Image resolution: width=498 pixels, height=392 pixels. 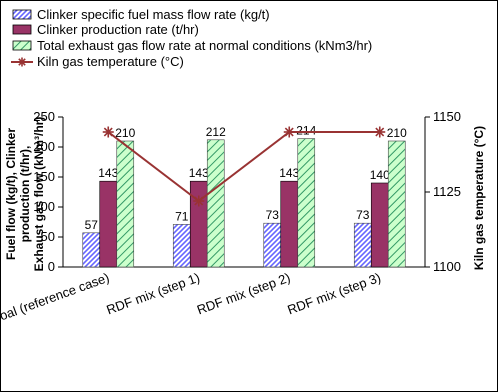 What do you see at coordinates (56, 298) in the screenshot?
I see `category-label-0: Coal (reference case)` at bounding box center [56, 298].